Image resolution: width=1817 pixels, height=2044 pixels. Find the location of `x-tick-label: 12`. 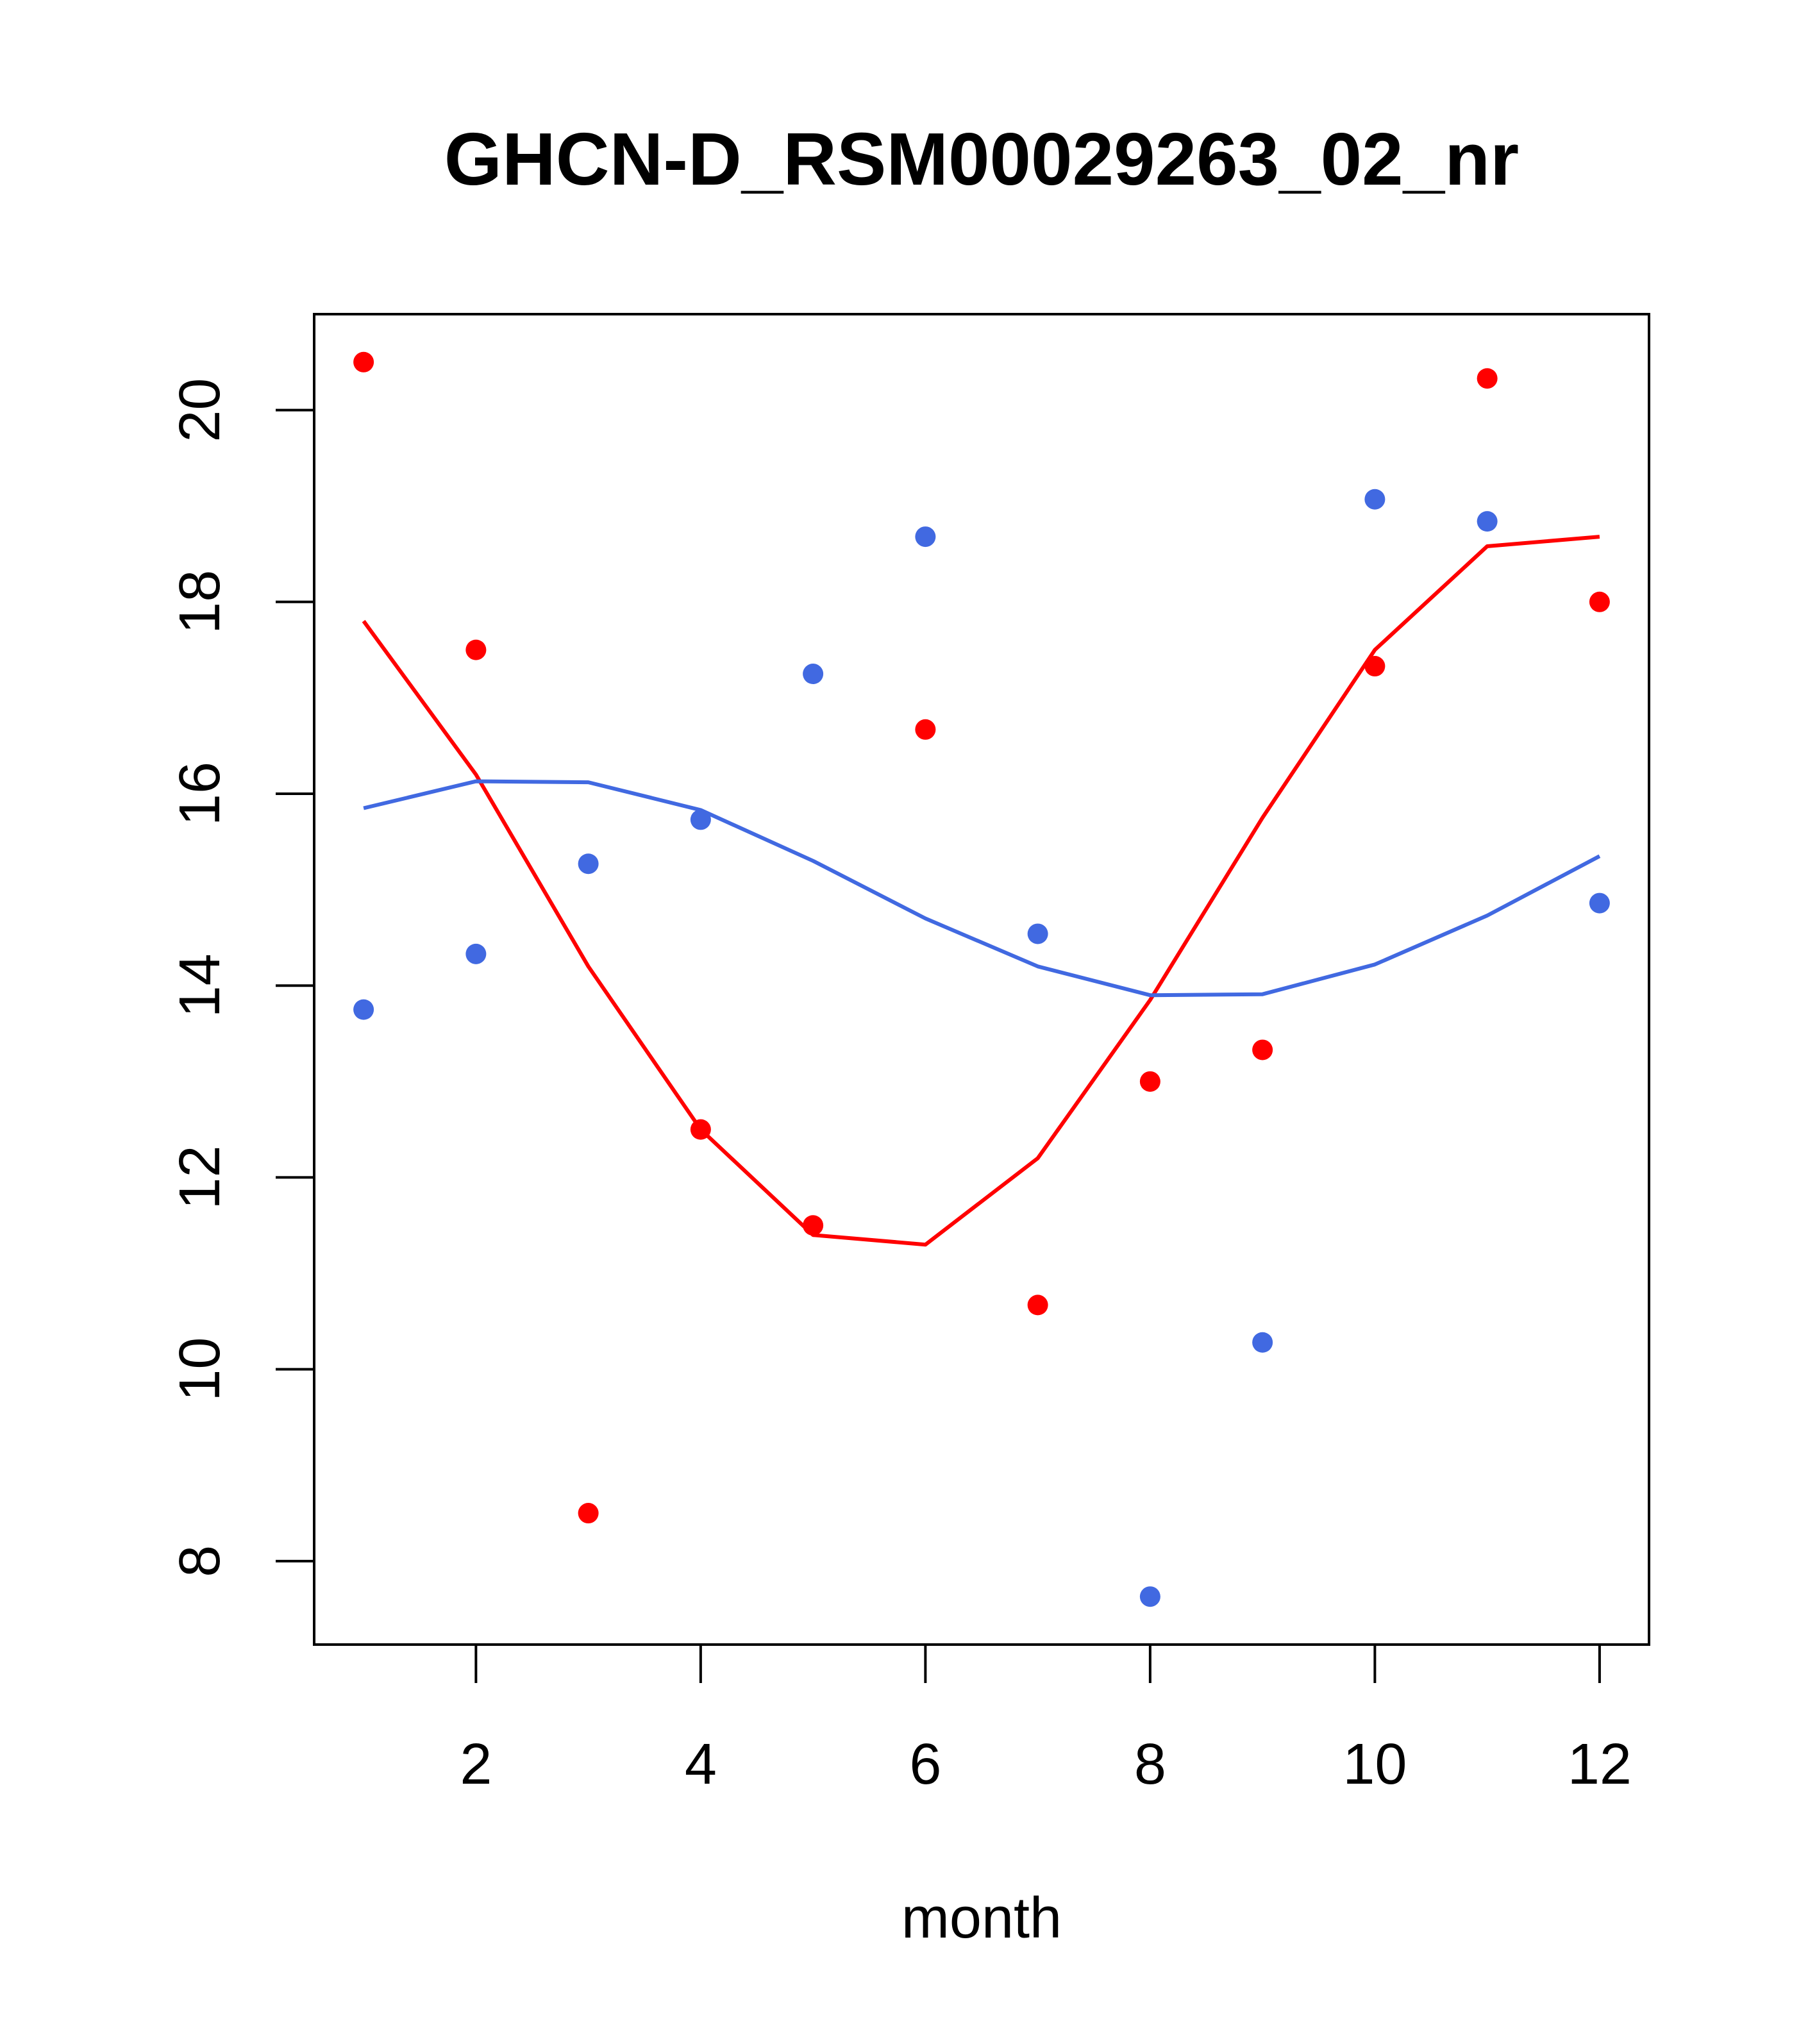

x-tick-label: 12 is located at coordinates (1600, 1764).